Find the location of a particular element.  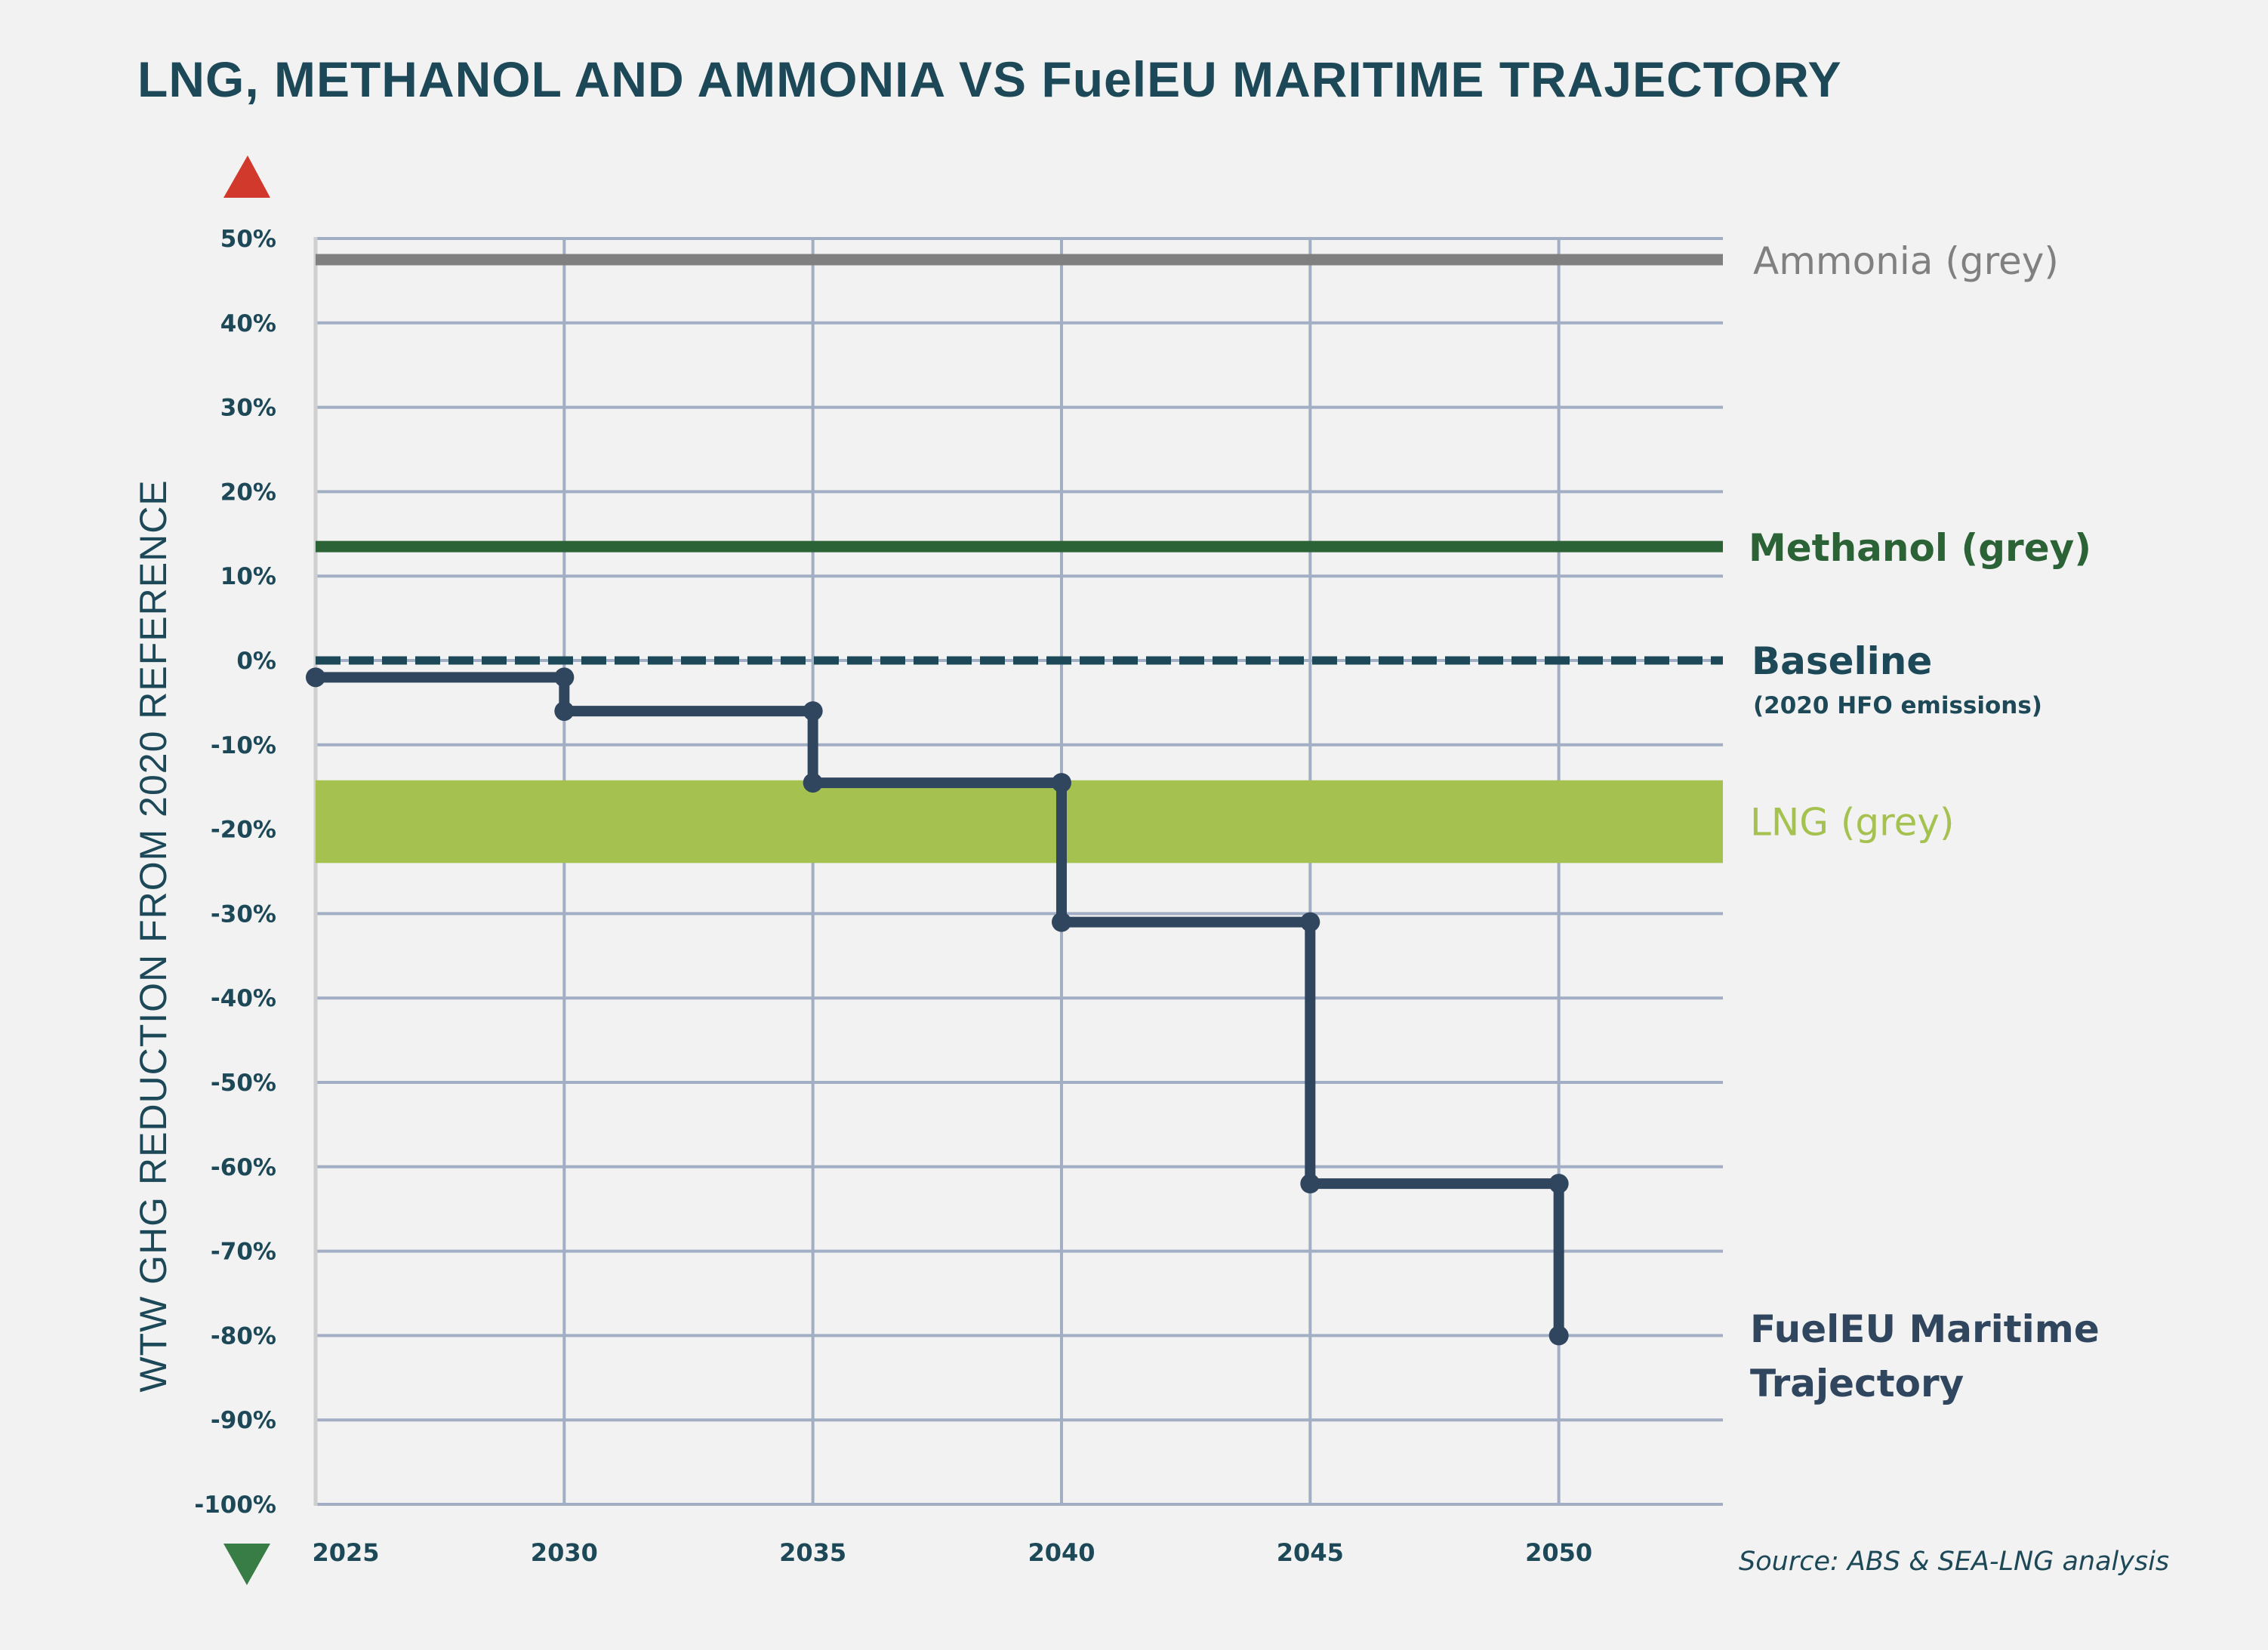

series-label-fueleu-line: Trajectory is located at coordinates (1857, 1383).